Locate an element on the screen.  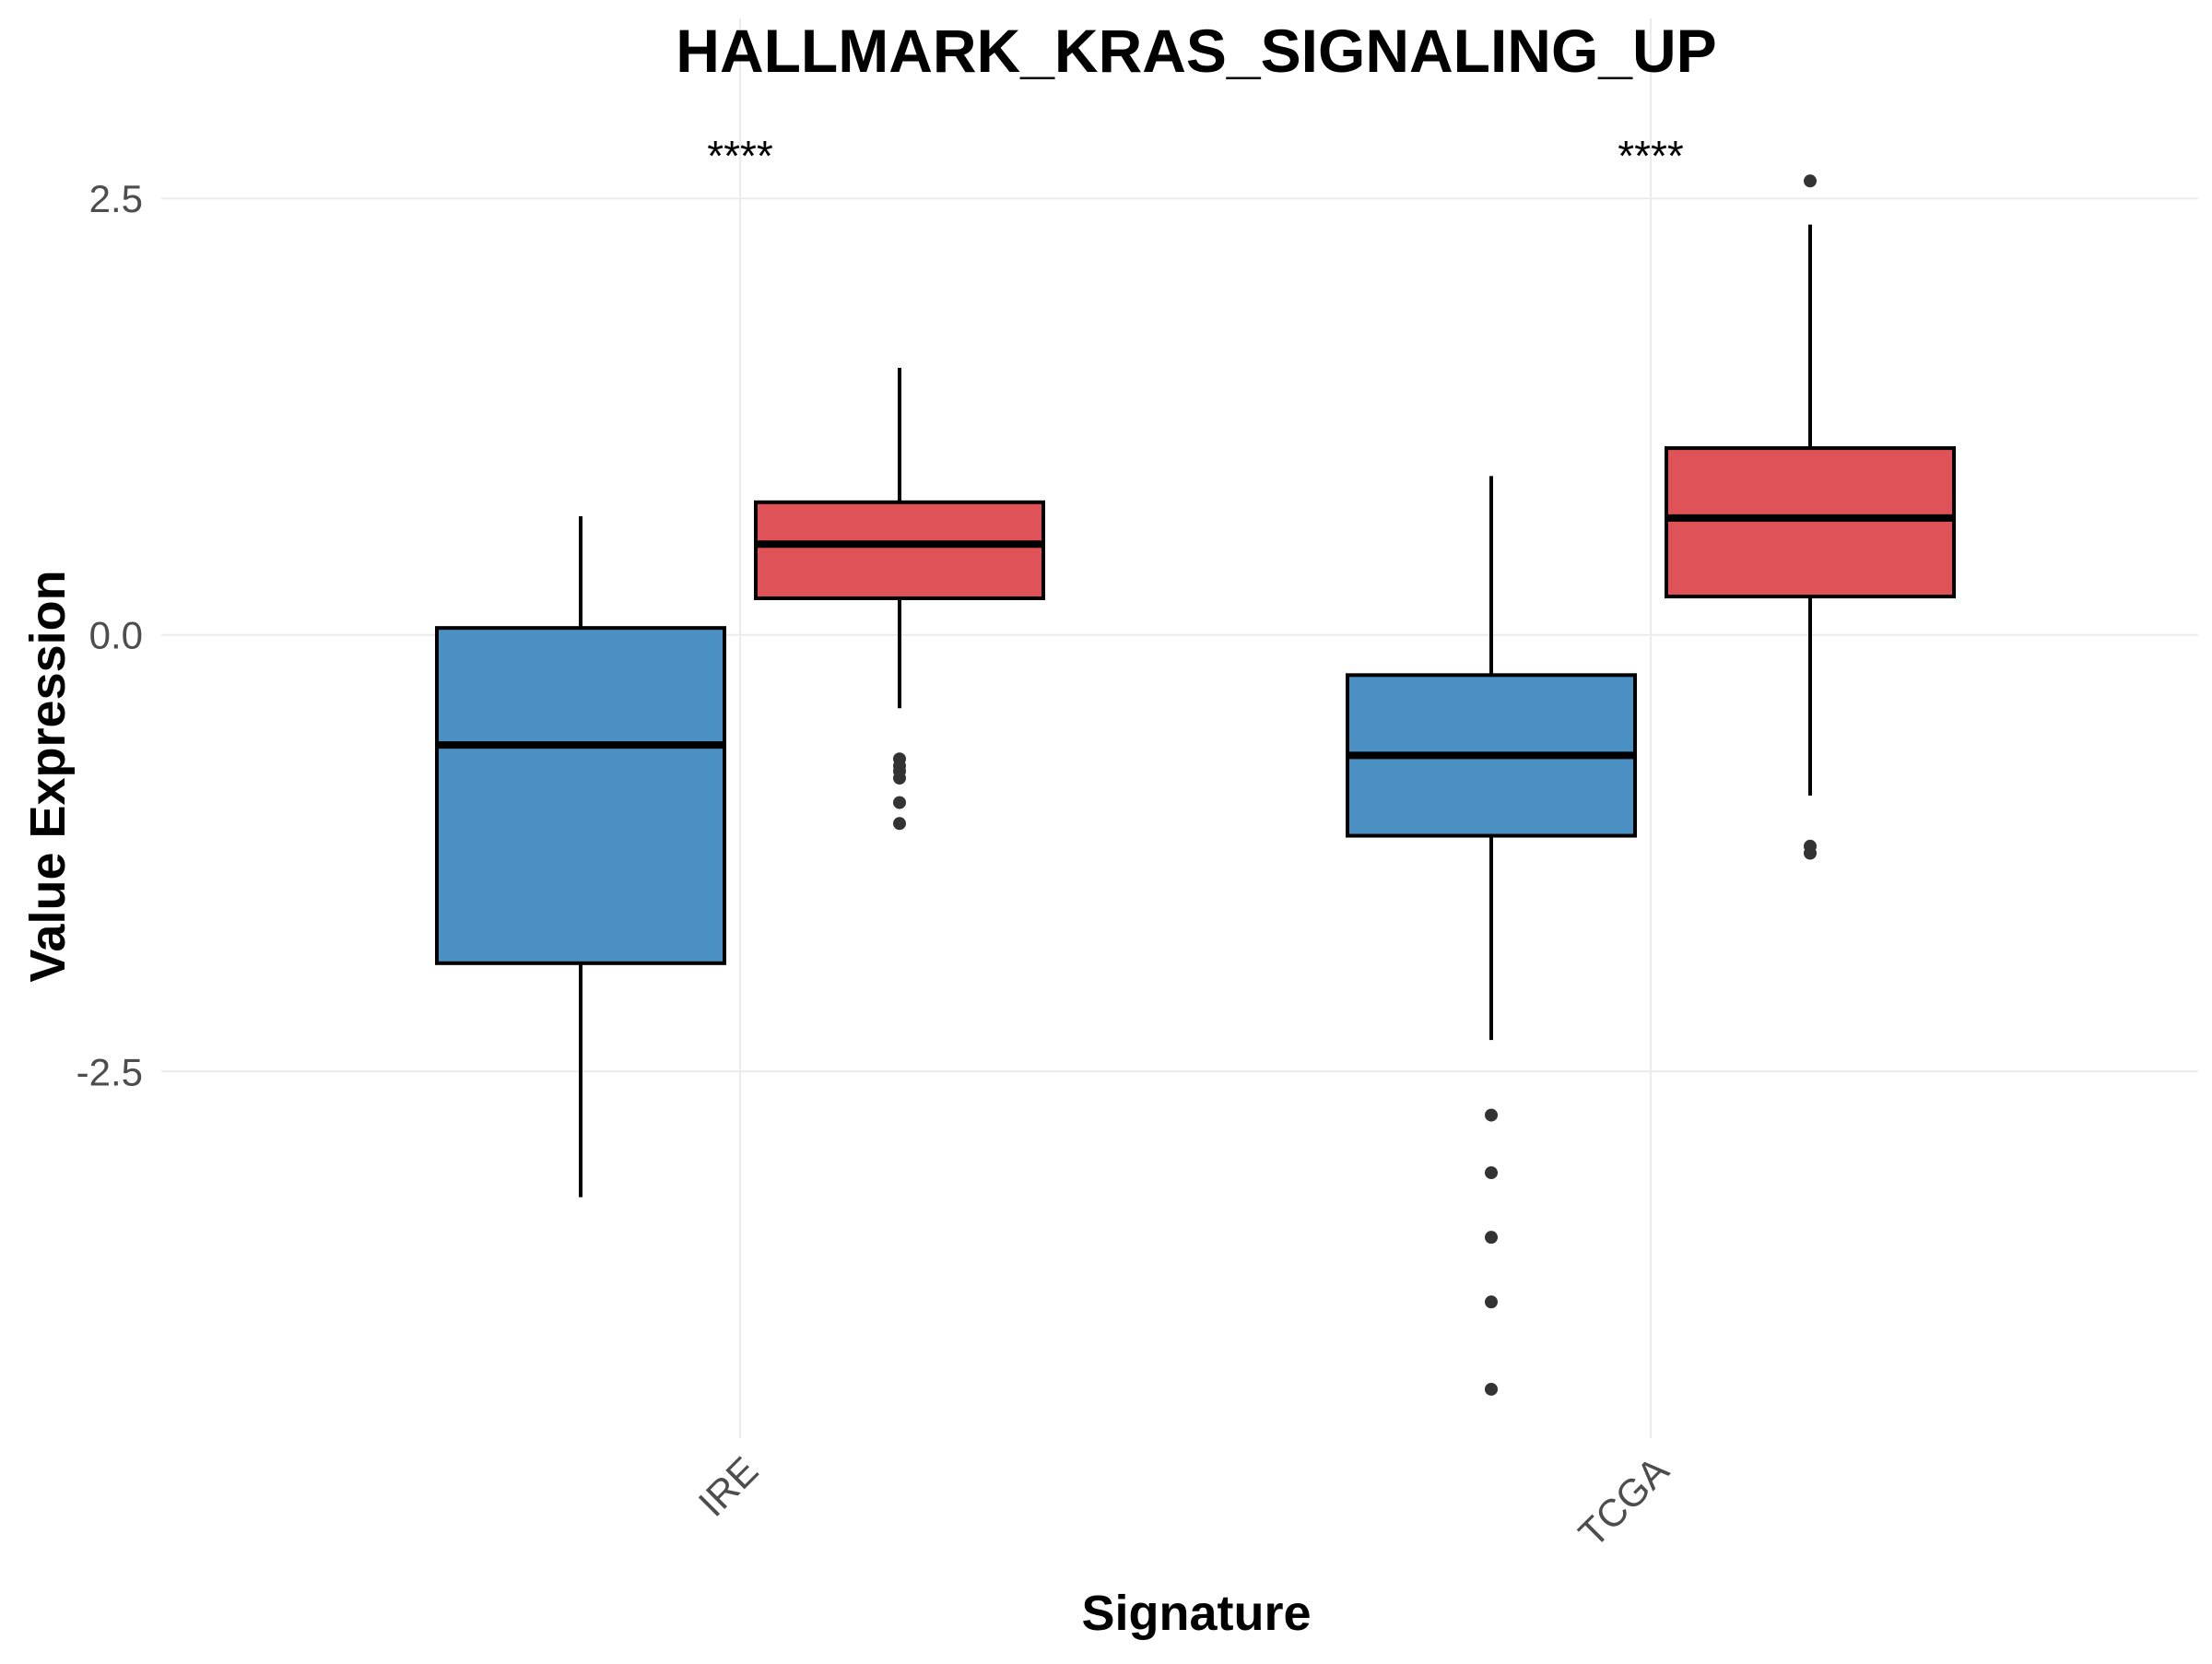
ire-red-box is located at coordinates (899, 550).